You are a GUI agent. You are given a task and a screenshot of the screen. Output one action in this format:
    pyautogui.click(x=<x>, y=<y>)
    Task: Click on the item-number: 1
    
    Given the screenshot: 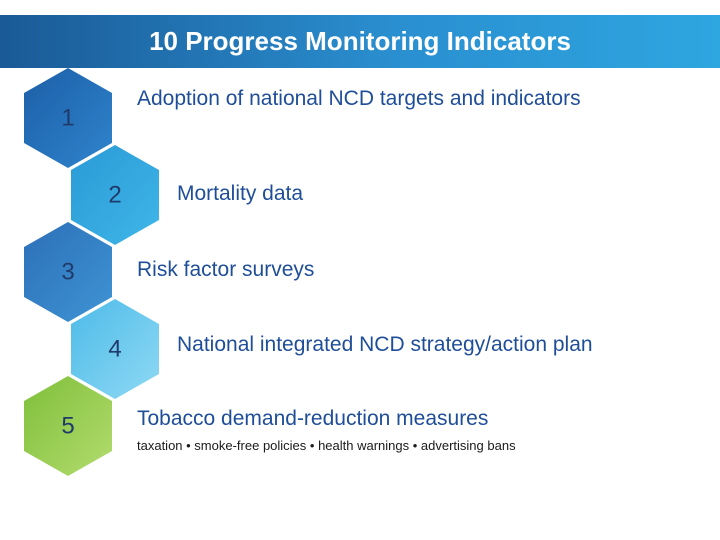 What is the action you would take?
    pyautogui.click(x=67, y=117)
    